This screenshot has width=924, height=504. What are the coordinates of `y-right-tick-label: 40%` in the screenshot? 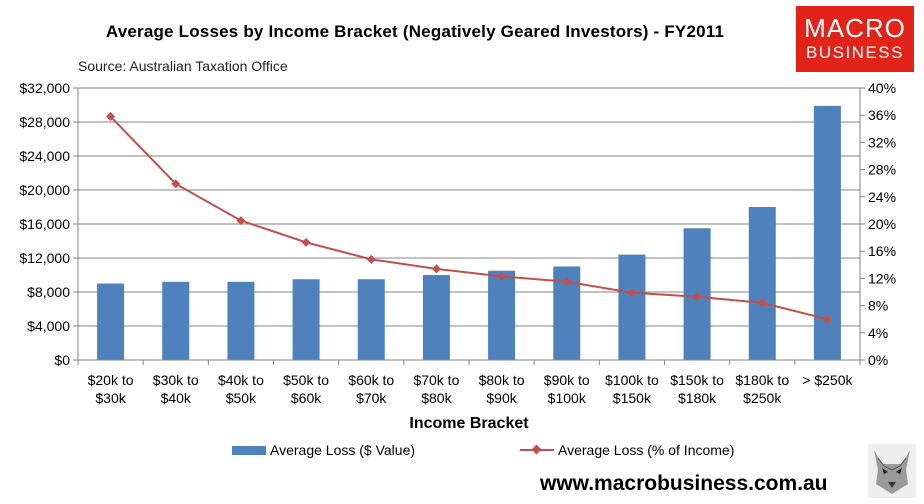 It's located at (882, 88).